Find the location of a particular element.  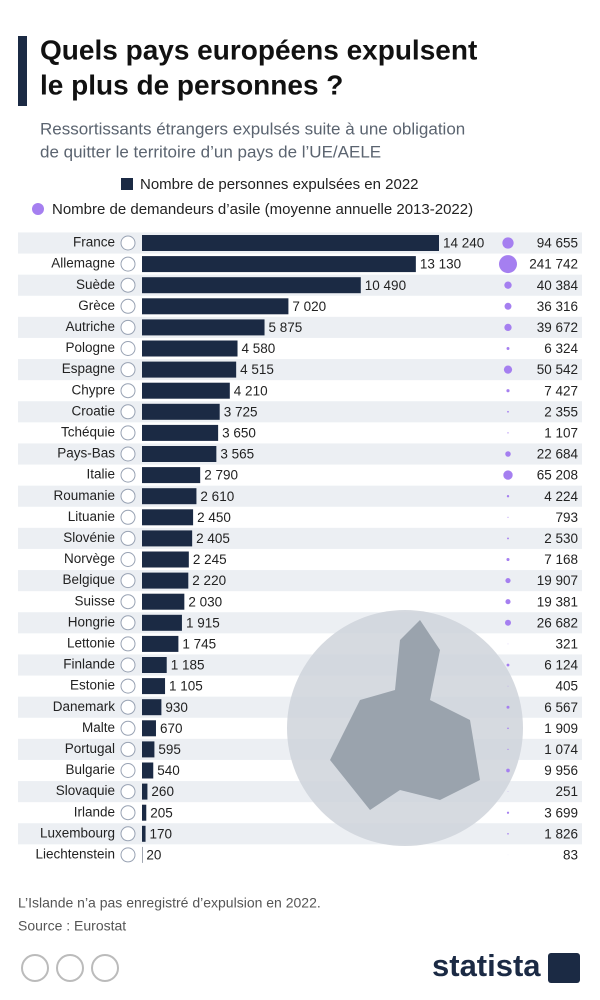

bubble-value-label: 3 699 is located at coordinates (561, 812).